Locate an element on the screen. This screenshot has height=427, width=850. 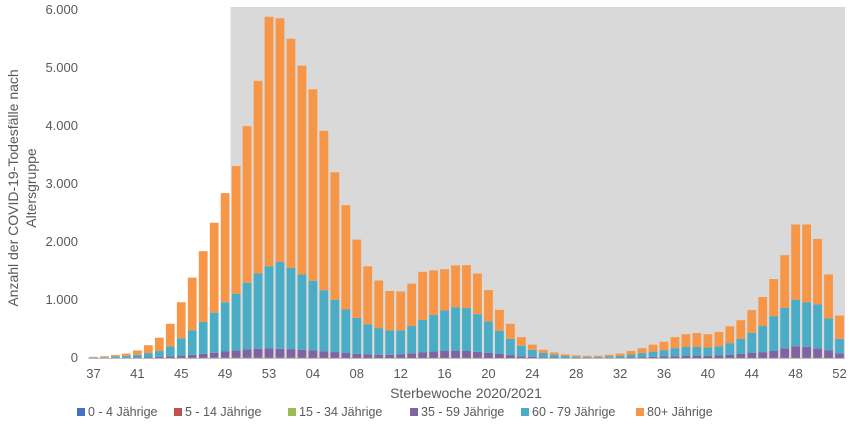
x-tick-label: 53 is located at coordinates (269, 373).